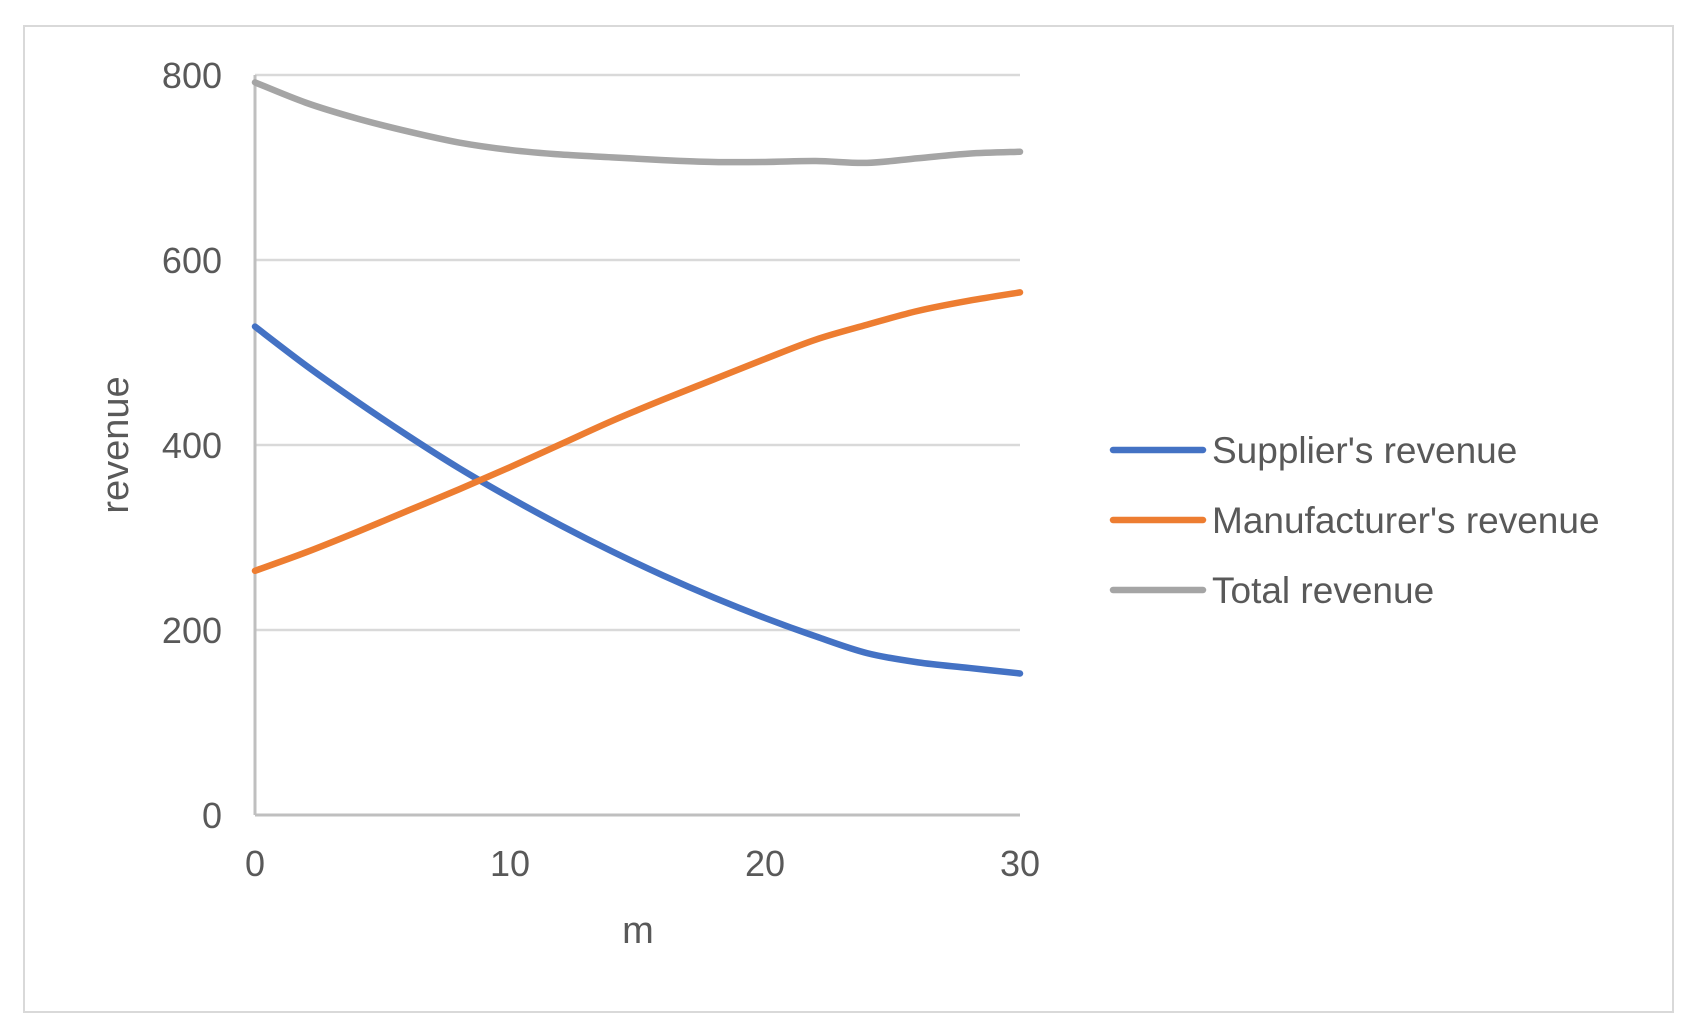 Image resolution: width=1700 pixels, height=1032 pixels. I want to click on x-tick-label: 10, so click(510, 863).